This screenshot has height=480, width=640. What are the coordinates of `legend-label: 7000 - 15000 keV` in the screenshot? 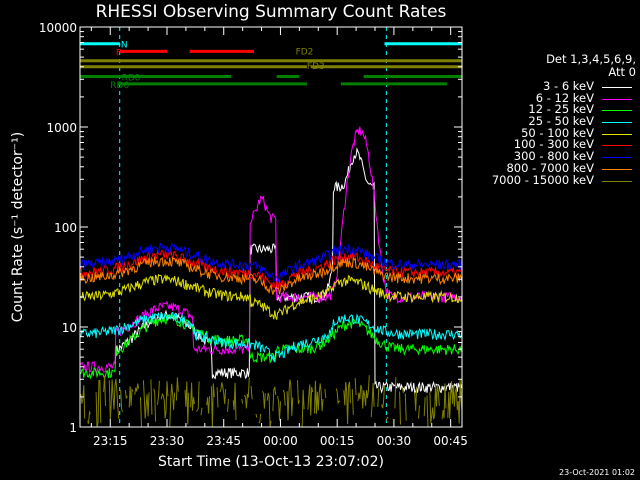 It's located at (542, 179).